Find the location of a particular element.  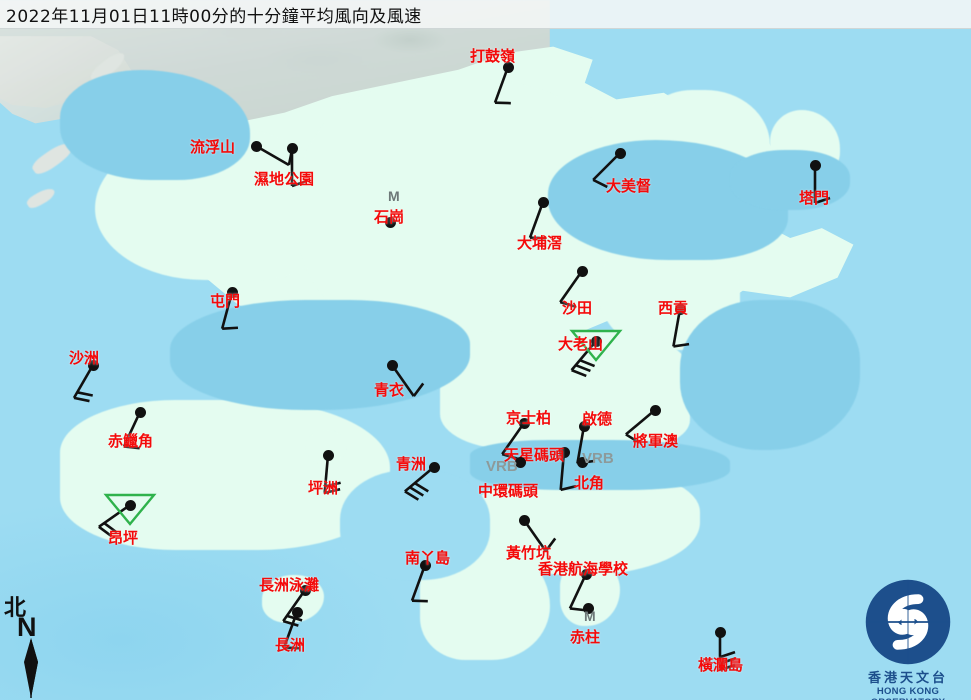

station-label: 赤柱 is located at coordinates (585, 637).